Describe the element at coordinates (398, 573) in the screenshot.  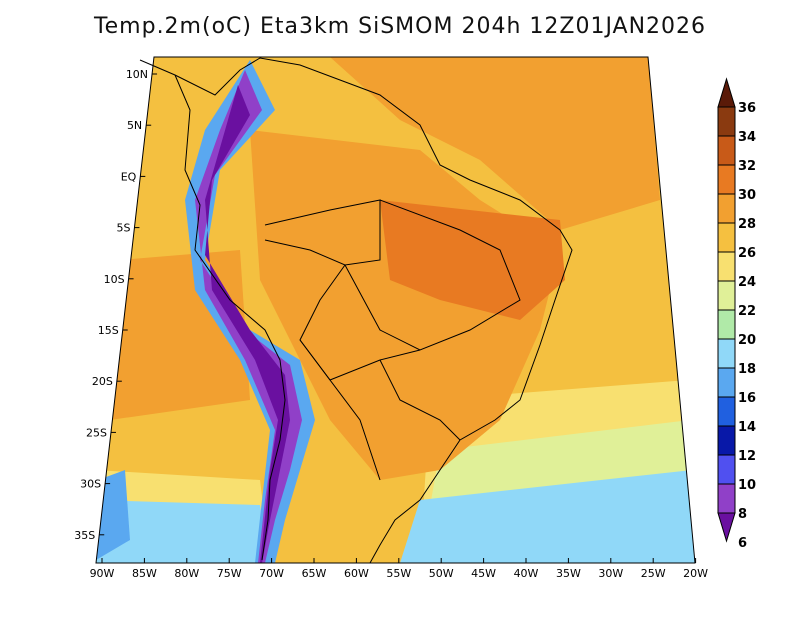
I see `lon-tick-label: 55W` at that location.